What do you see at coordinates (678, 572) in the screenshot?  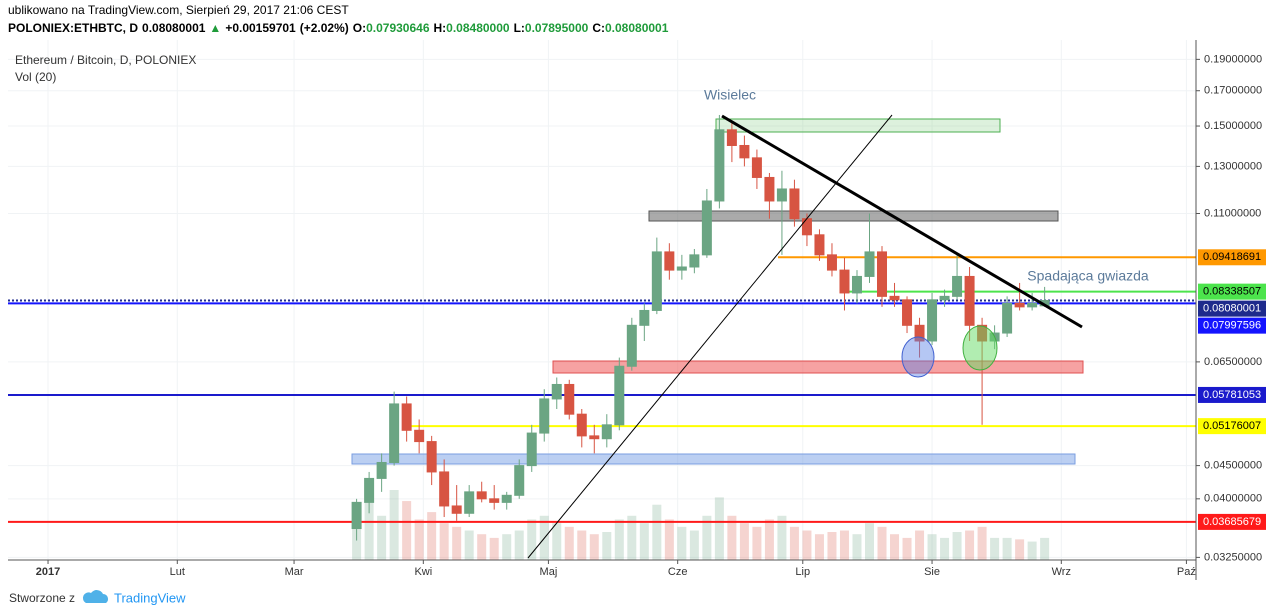 I see `x-tick-label: Cze` at bounding box center [678, 572].